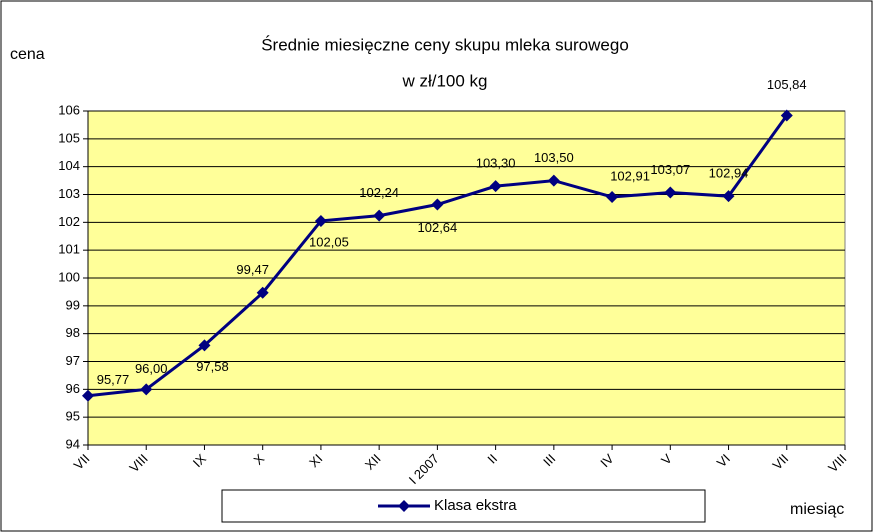 This screenshot has width=873, height=532. I want to click on y-tick-label: 96, so click(73, 388).